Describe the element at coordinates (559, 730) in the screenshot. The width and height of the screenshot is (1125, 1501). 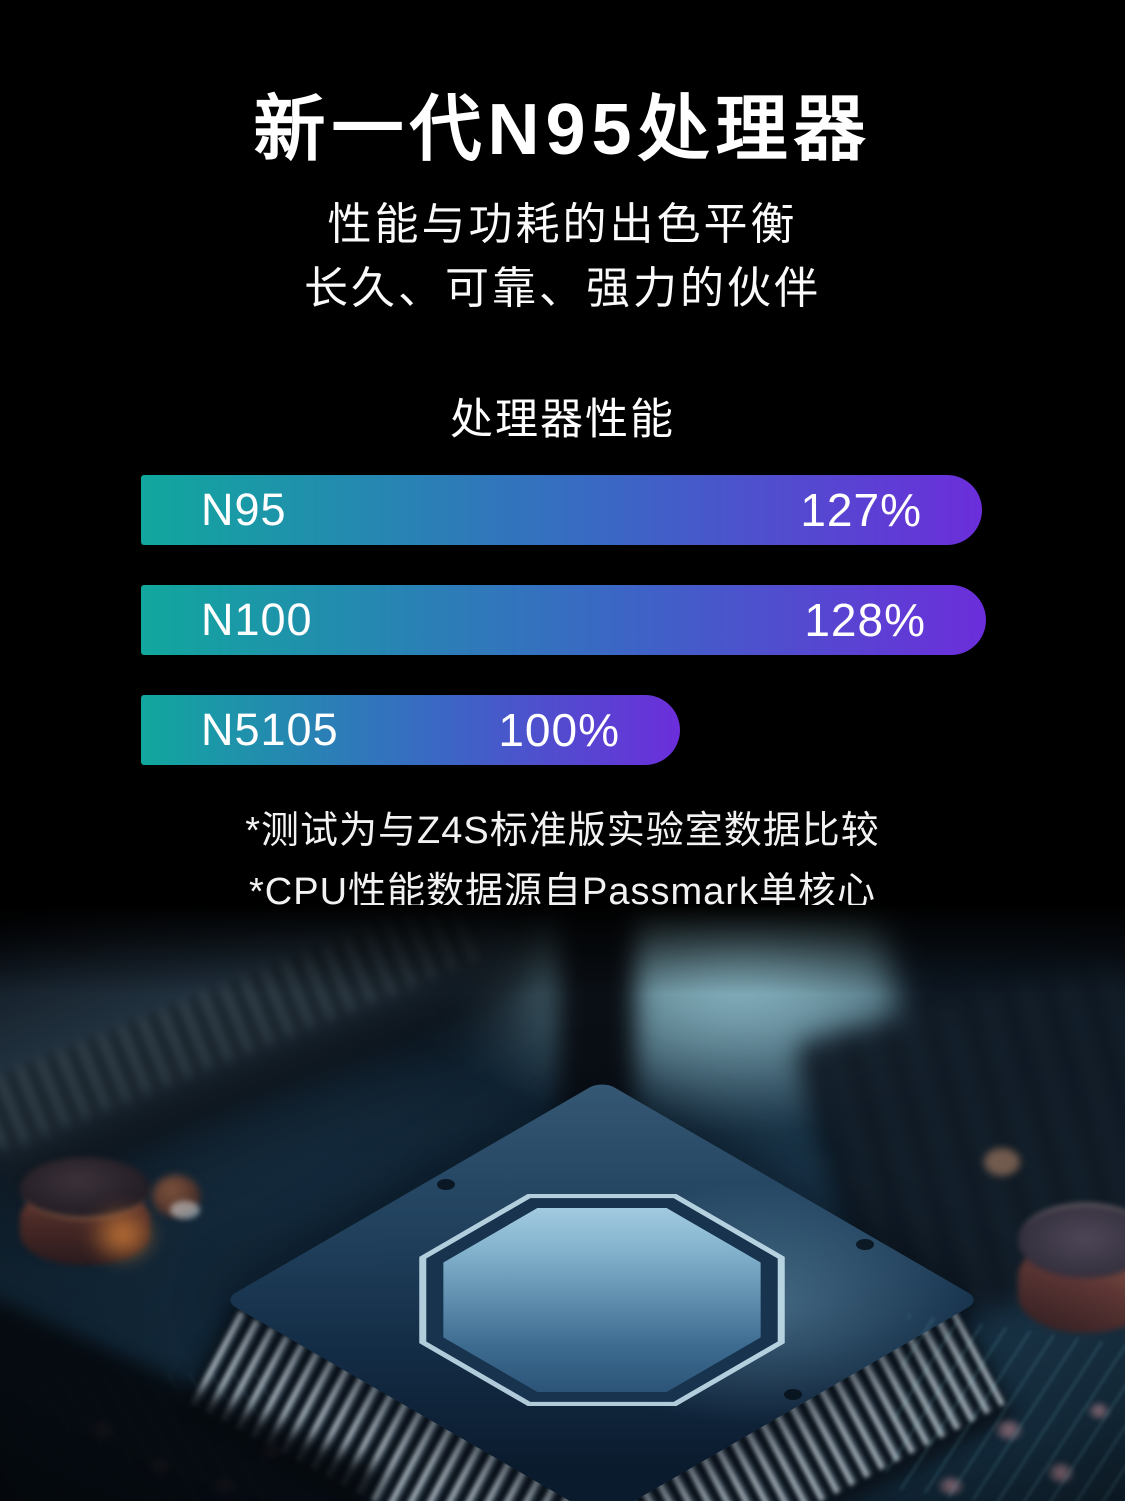
I see `bar-value-label: 100%` at that location.